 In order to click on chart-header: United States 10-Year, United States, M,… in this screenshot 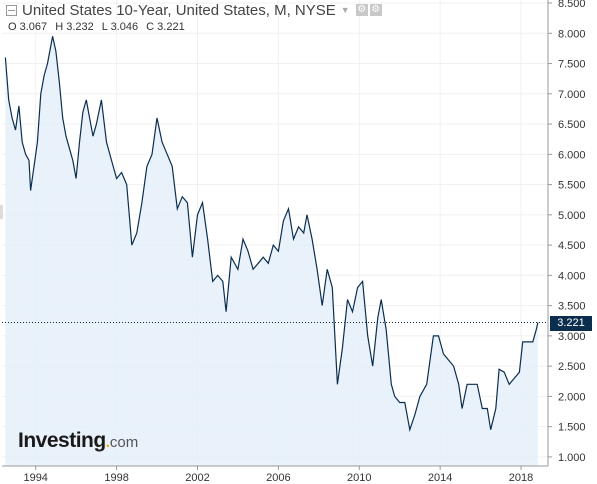, I will do `click(194, 10)`.